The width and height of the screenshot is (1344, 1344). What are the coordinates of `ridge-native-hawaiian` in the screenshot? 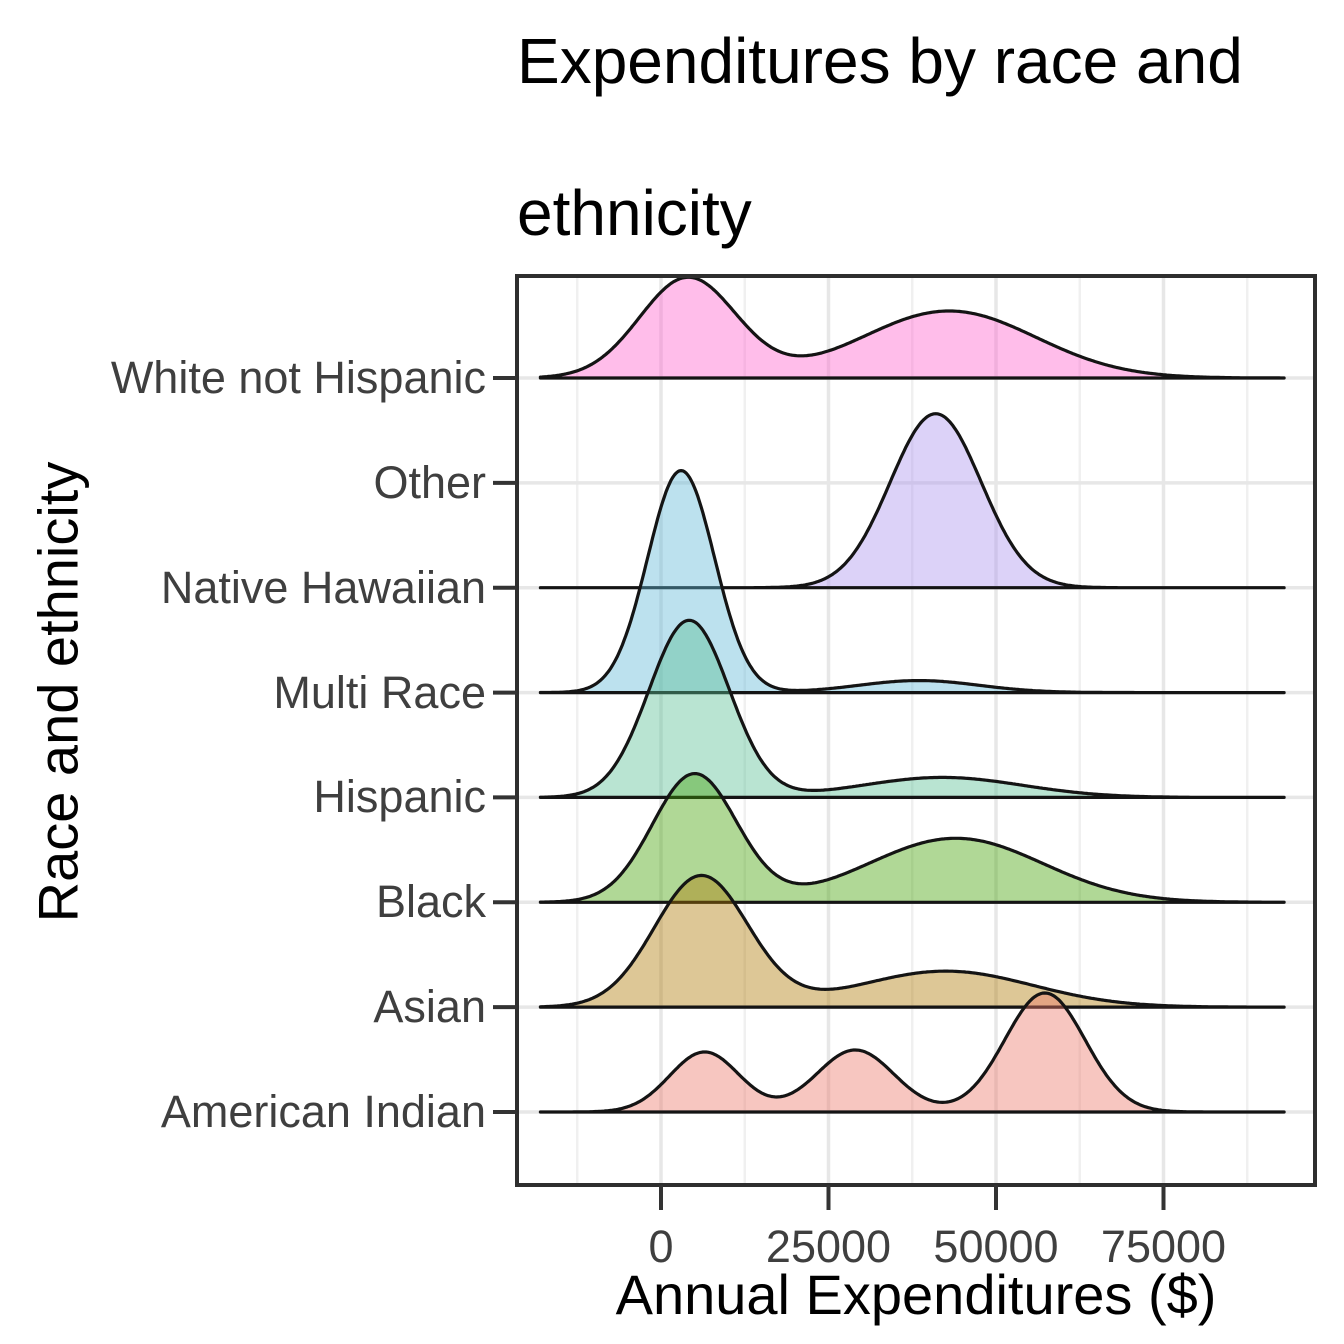 It's located at (912, 501).